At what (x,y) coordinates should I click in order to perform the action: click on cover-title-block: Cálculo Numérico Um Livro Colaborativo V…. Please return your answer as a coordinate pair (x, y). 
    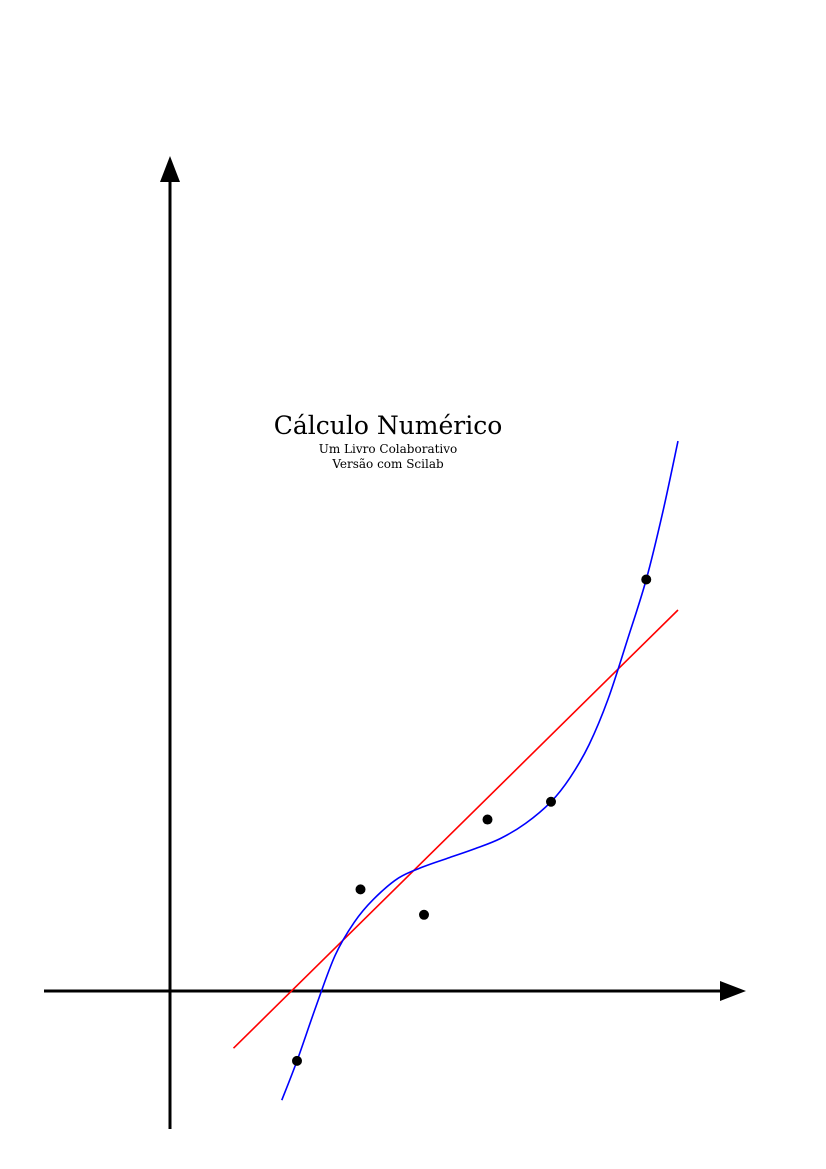
    Looking at the image, I should click on (388, 441).